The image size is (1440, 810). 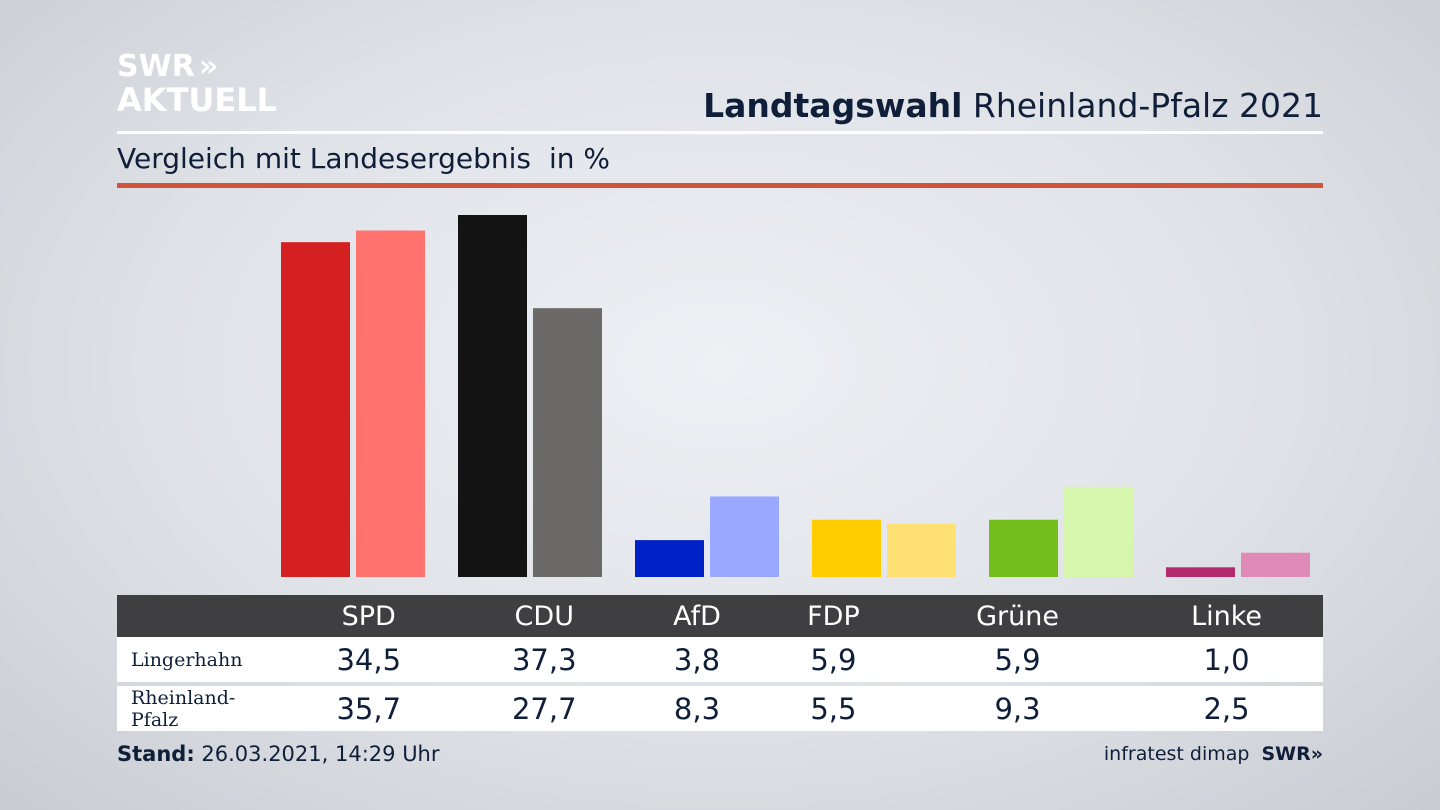 What do you see at coordinates (199, 616) in the screenshot?
I see `header-corner` at bounding box center [199, 616].